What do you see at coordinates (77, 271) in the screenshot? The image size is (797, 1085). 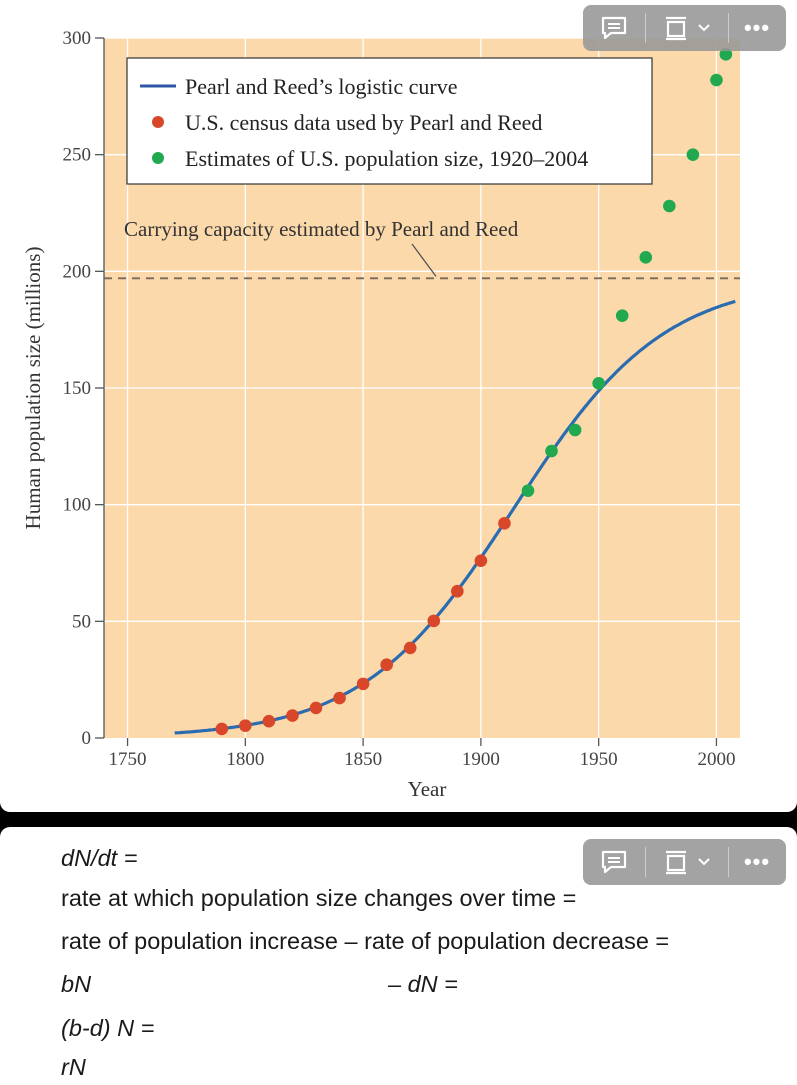 I see `y-tick-label: 200` at bounding box center [77, 271].